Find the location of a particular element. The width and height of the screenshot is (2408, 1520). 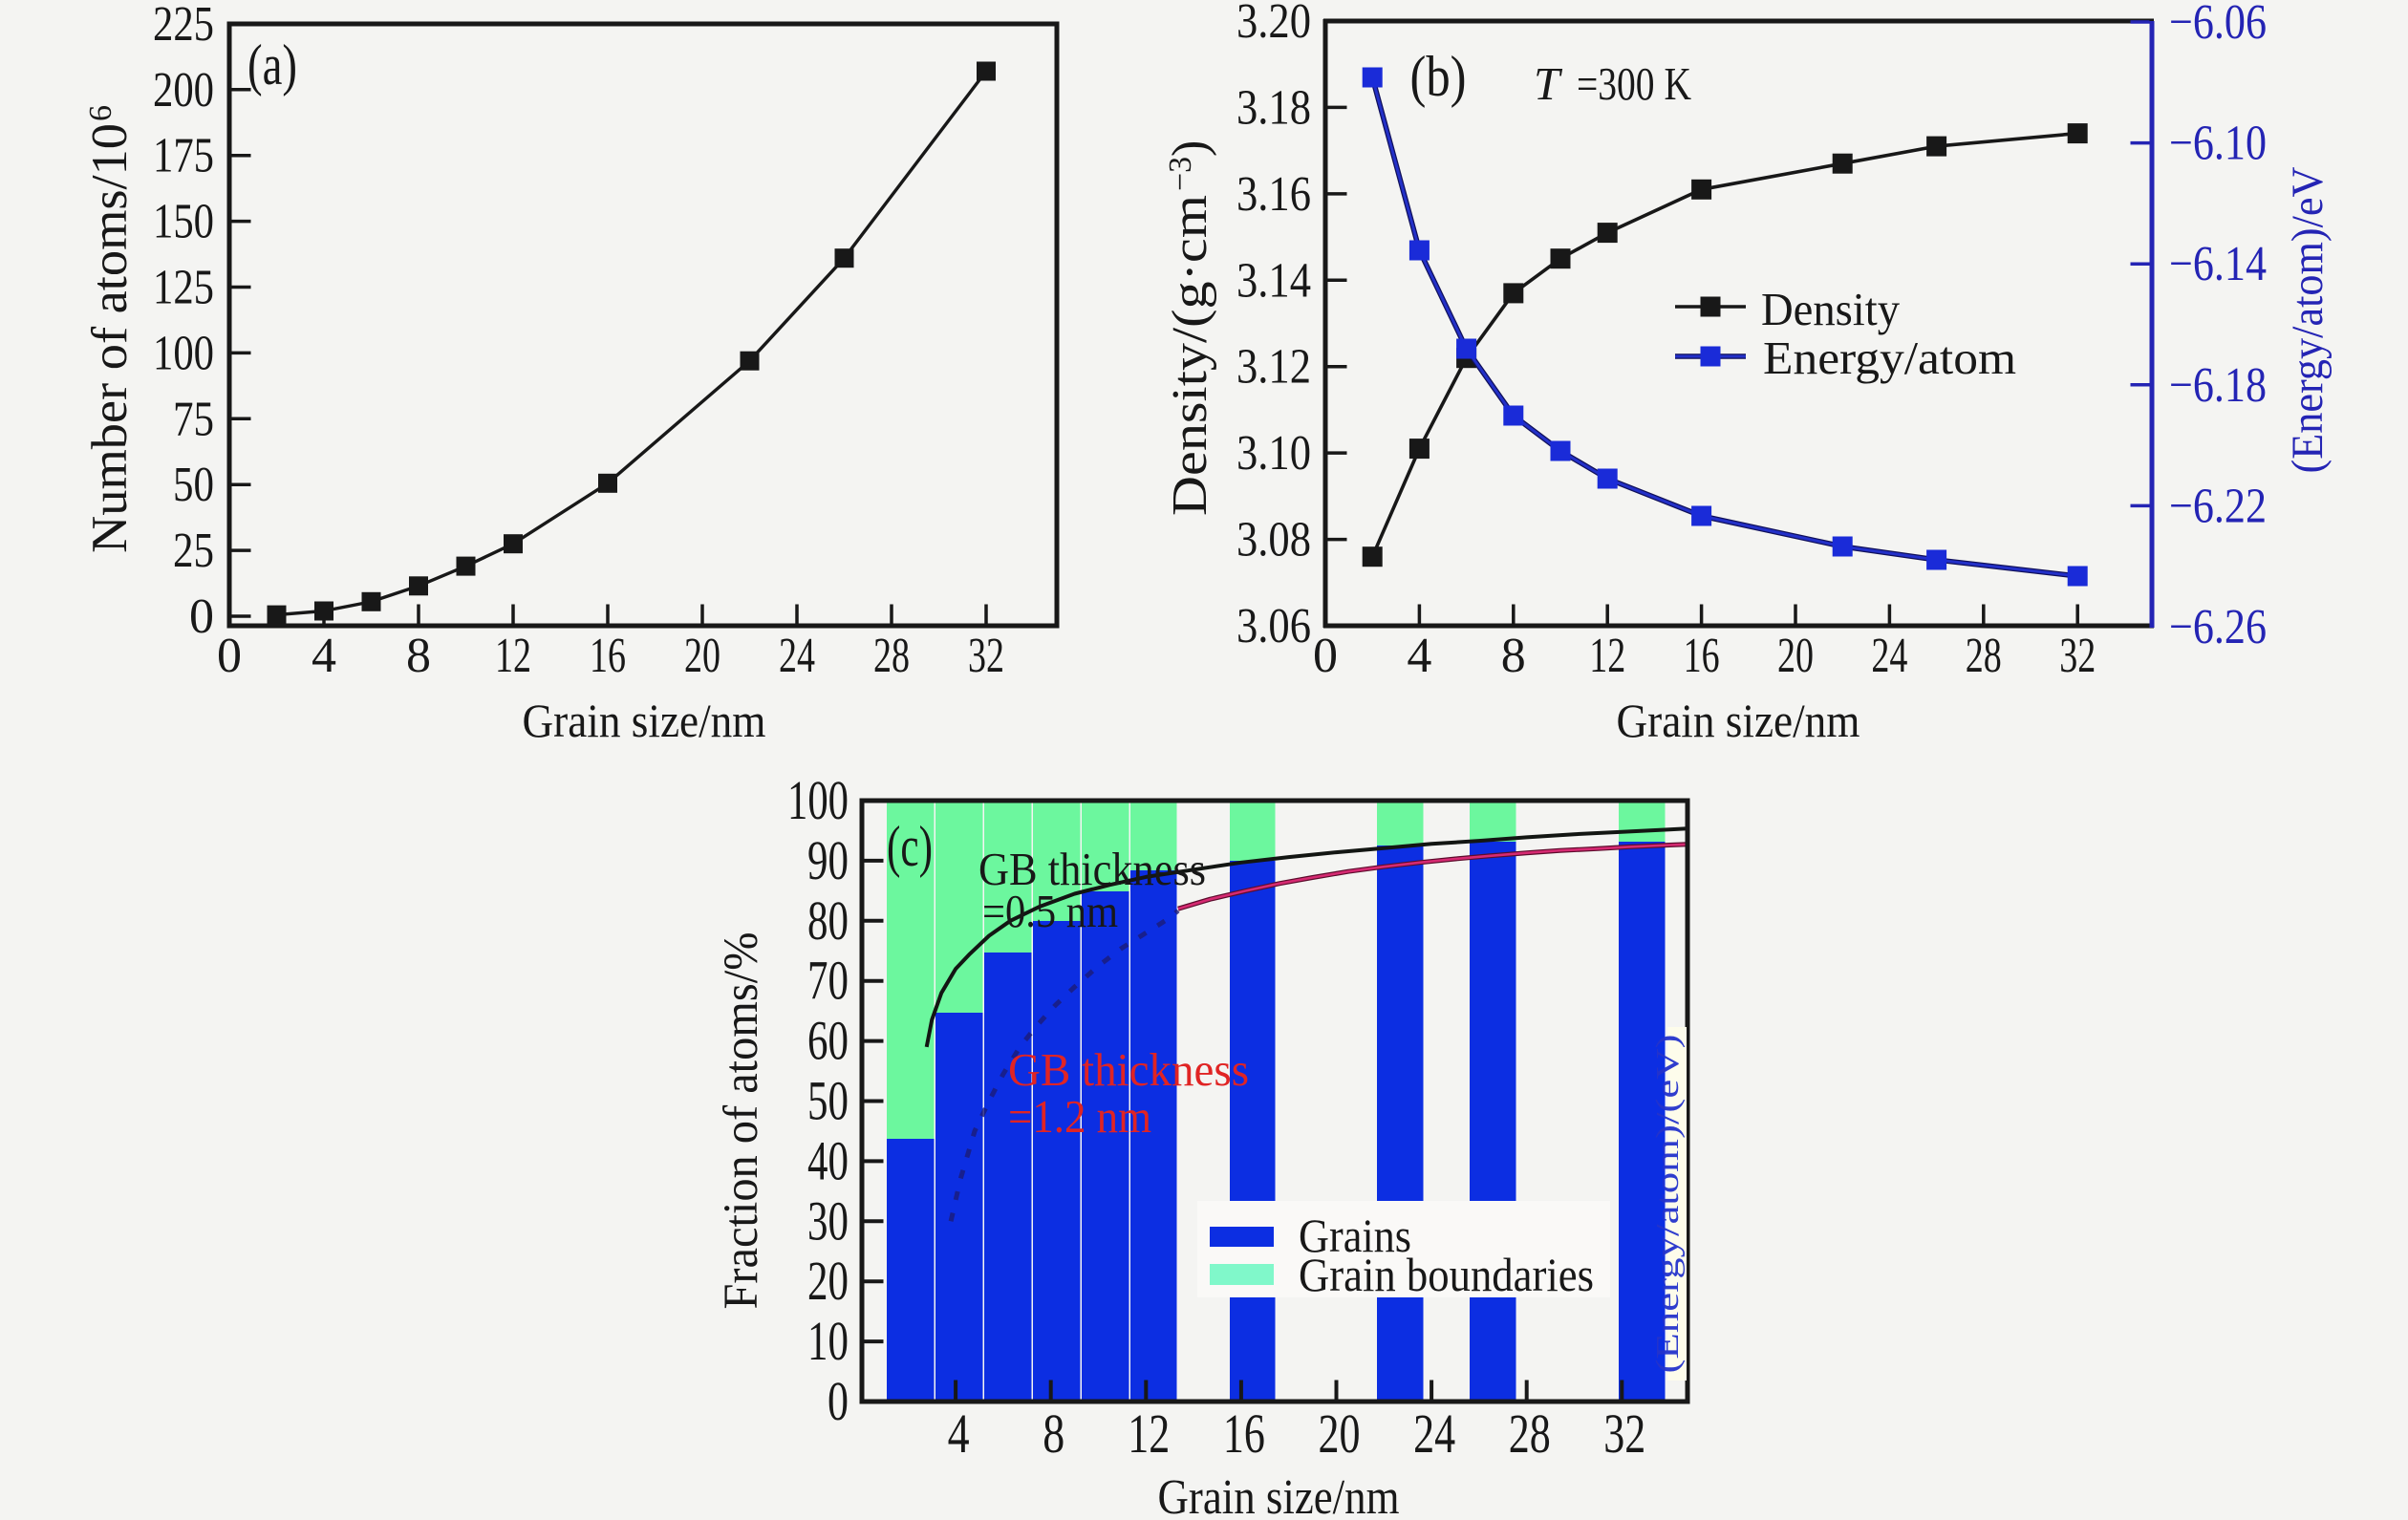

svg-text: 150 is located at coordinates (184, 222).